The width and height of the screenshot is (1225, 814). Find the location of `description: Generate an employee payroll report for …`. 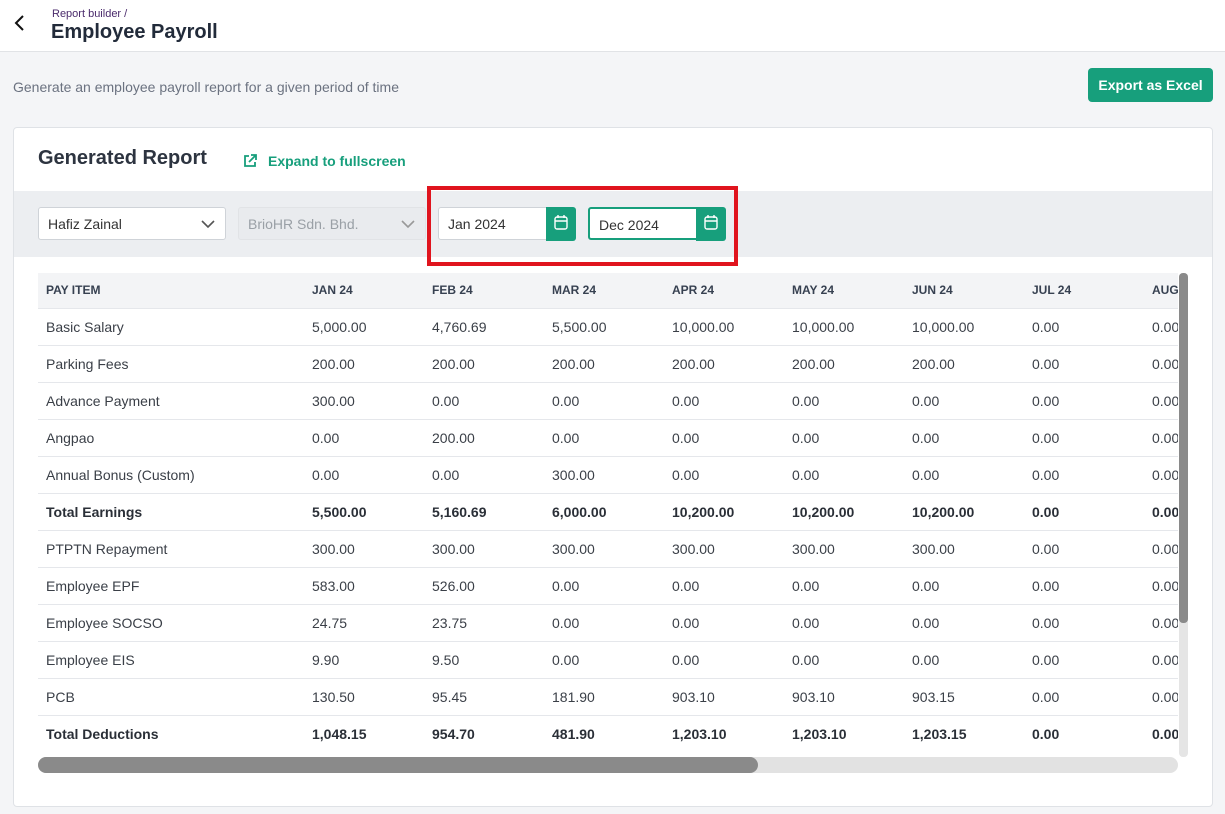

description: Generate an employee payroll report for … is located at coordinates (206, 87).